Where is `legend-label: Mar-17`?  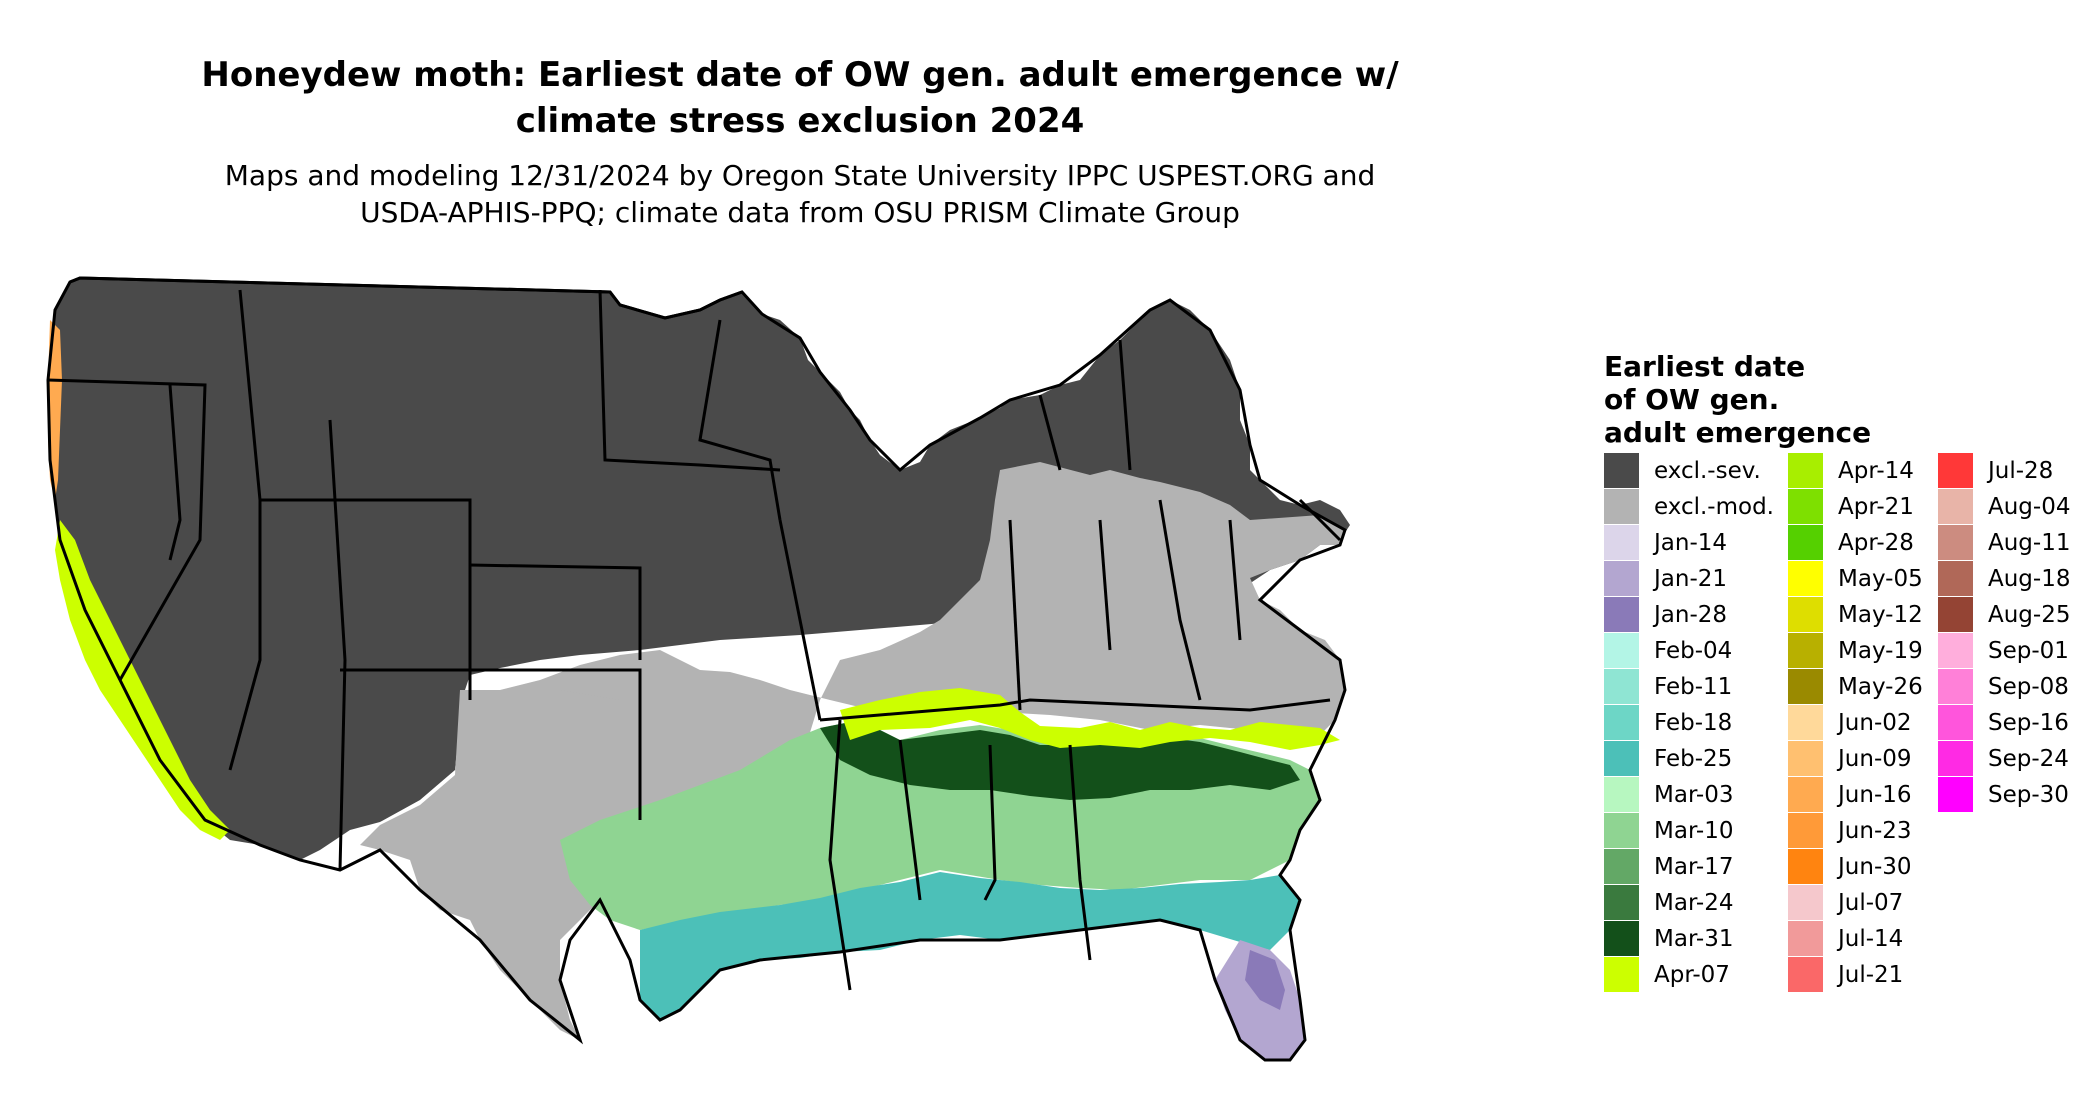
legend-label: Mar-17 is located at coordinates (1694, 867).